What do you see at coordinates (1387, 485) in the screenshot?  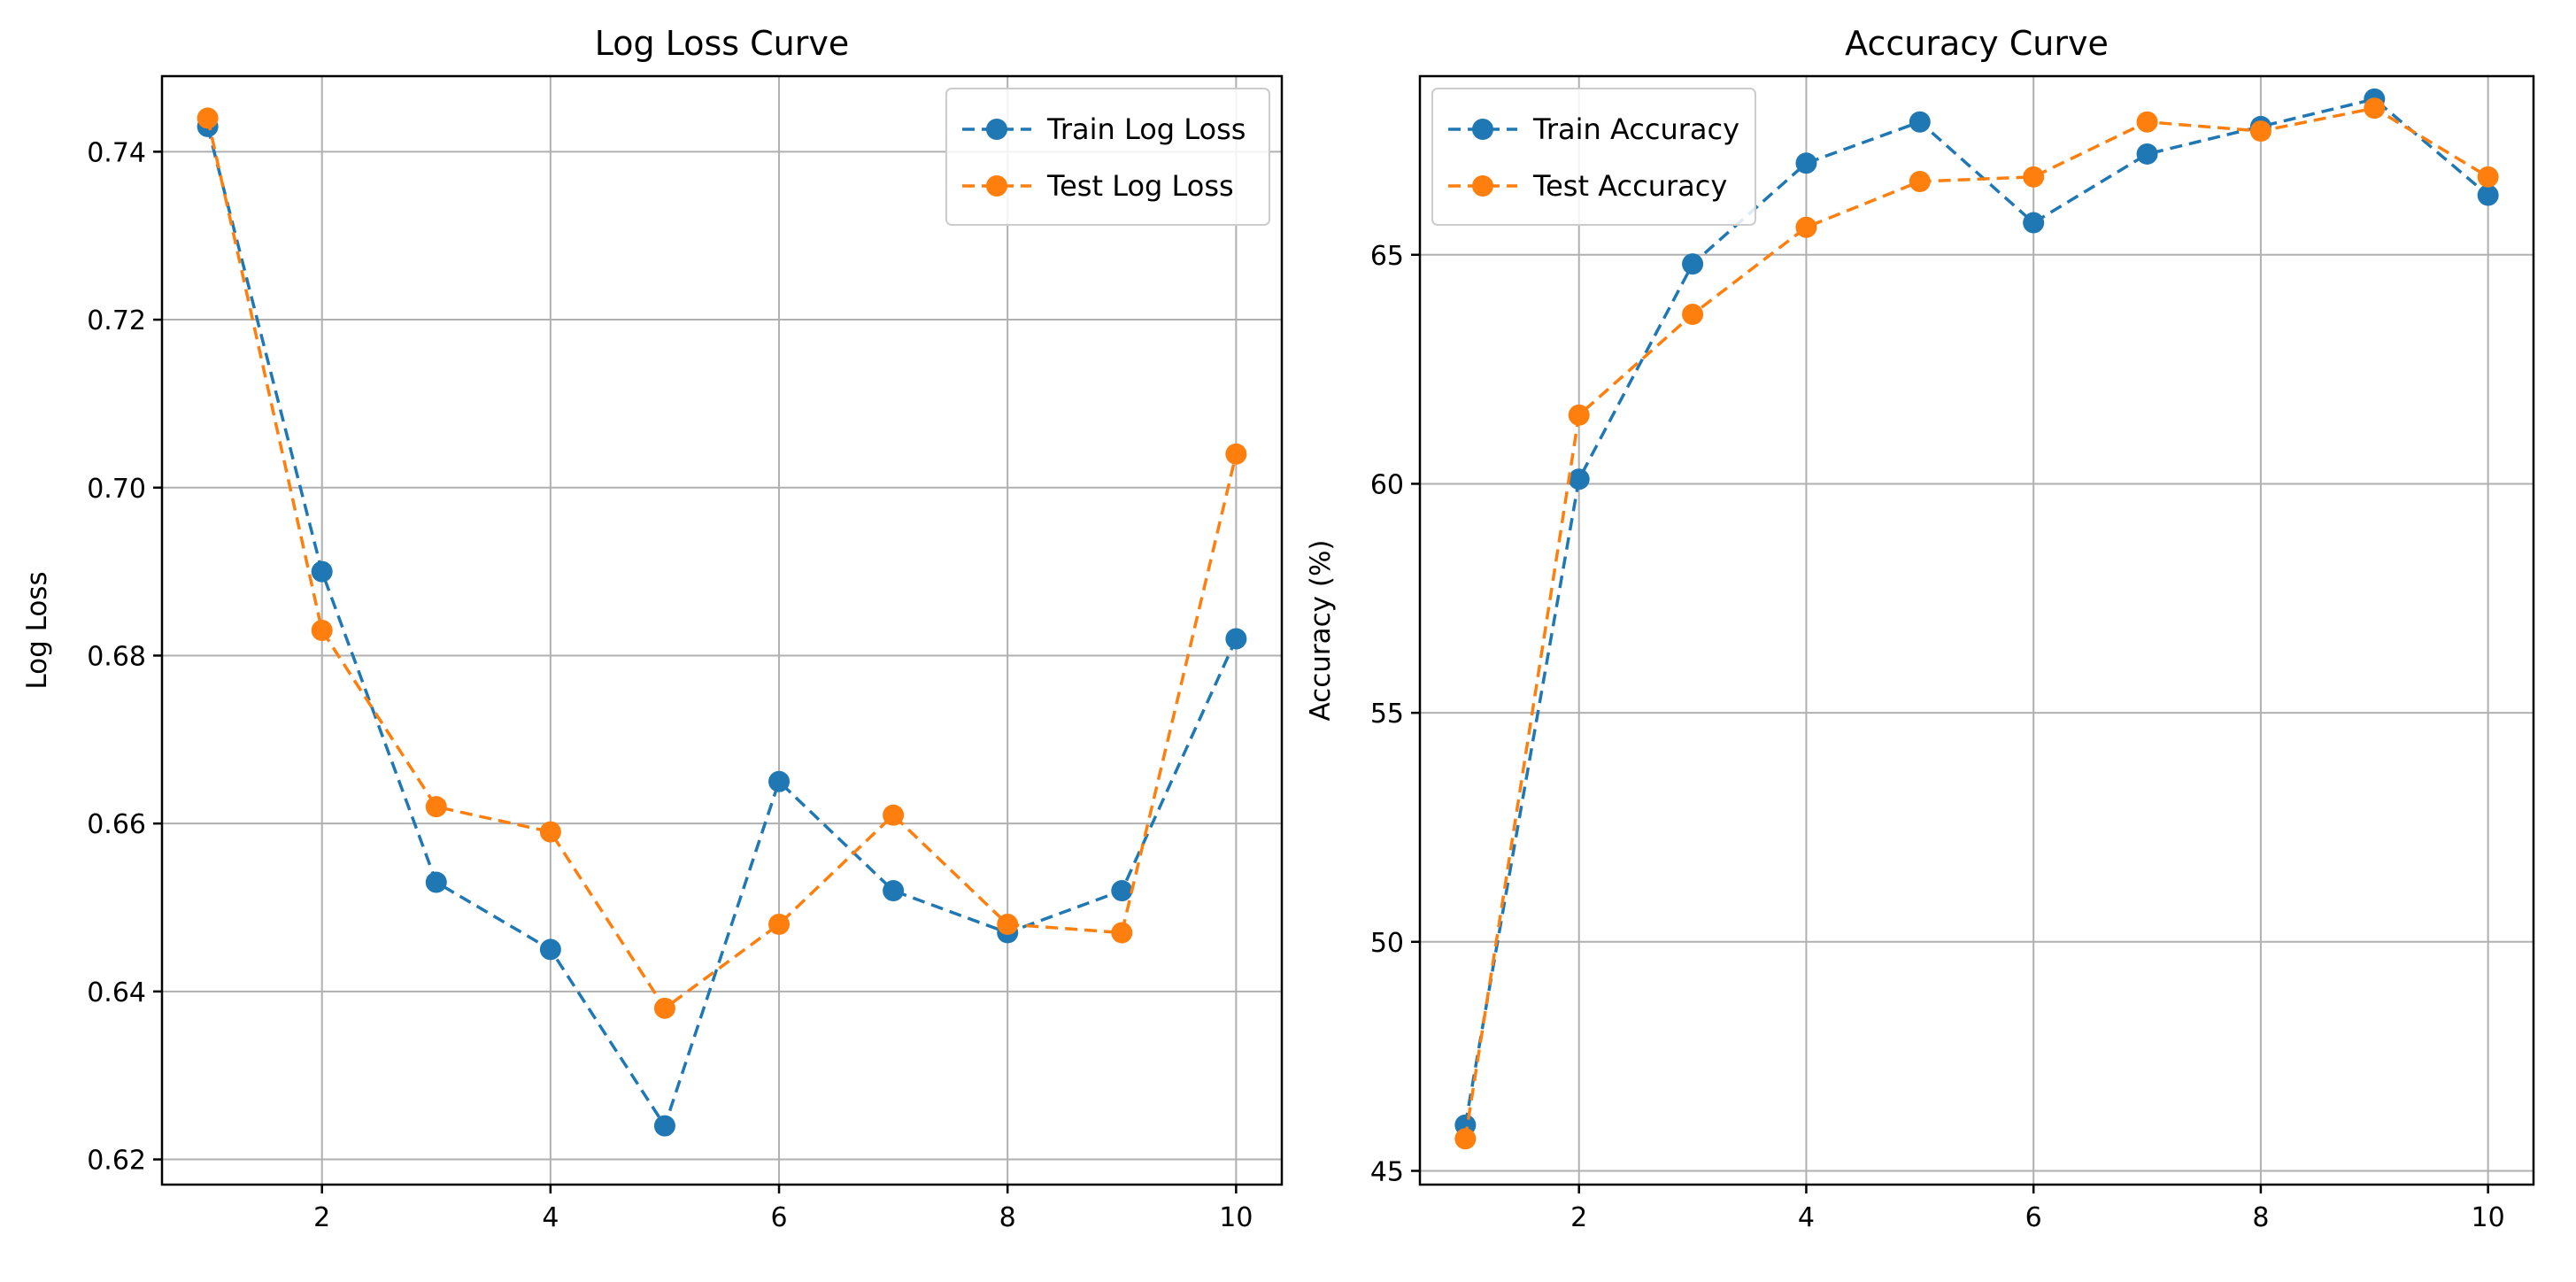 I see `y-tick-label: 60` at bounding box center [1387, 485].